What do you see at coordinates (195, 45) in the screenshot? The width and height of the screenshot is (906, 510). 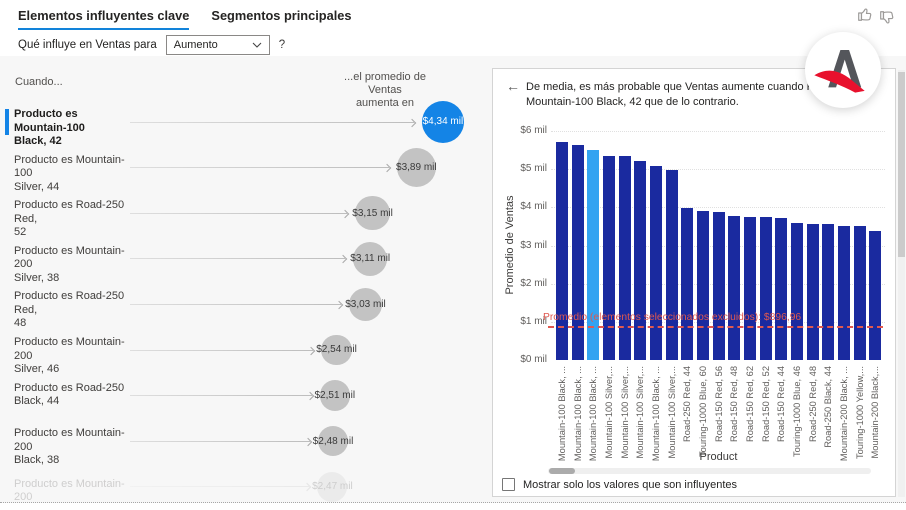 I see `dropdown-value: Aumento` at bounding box center [195, 45].